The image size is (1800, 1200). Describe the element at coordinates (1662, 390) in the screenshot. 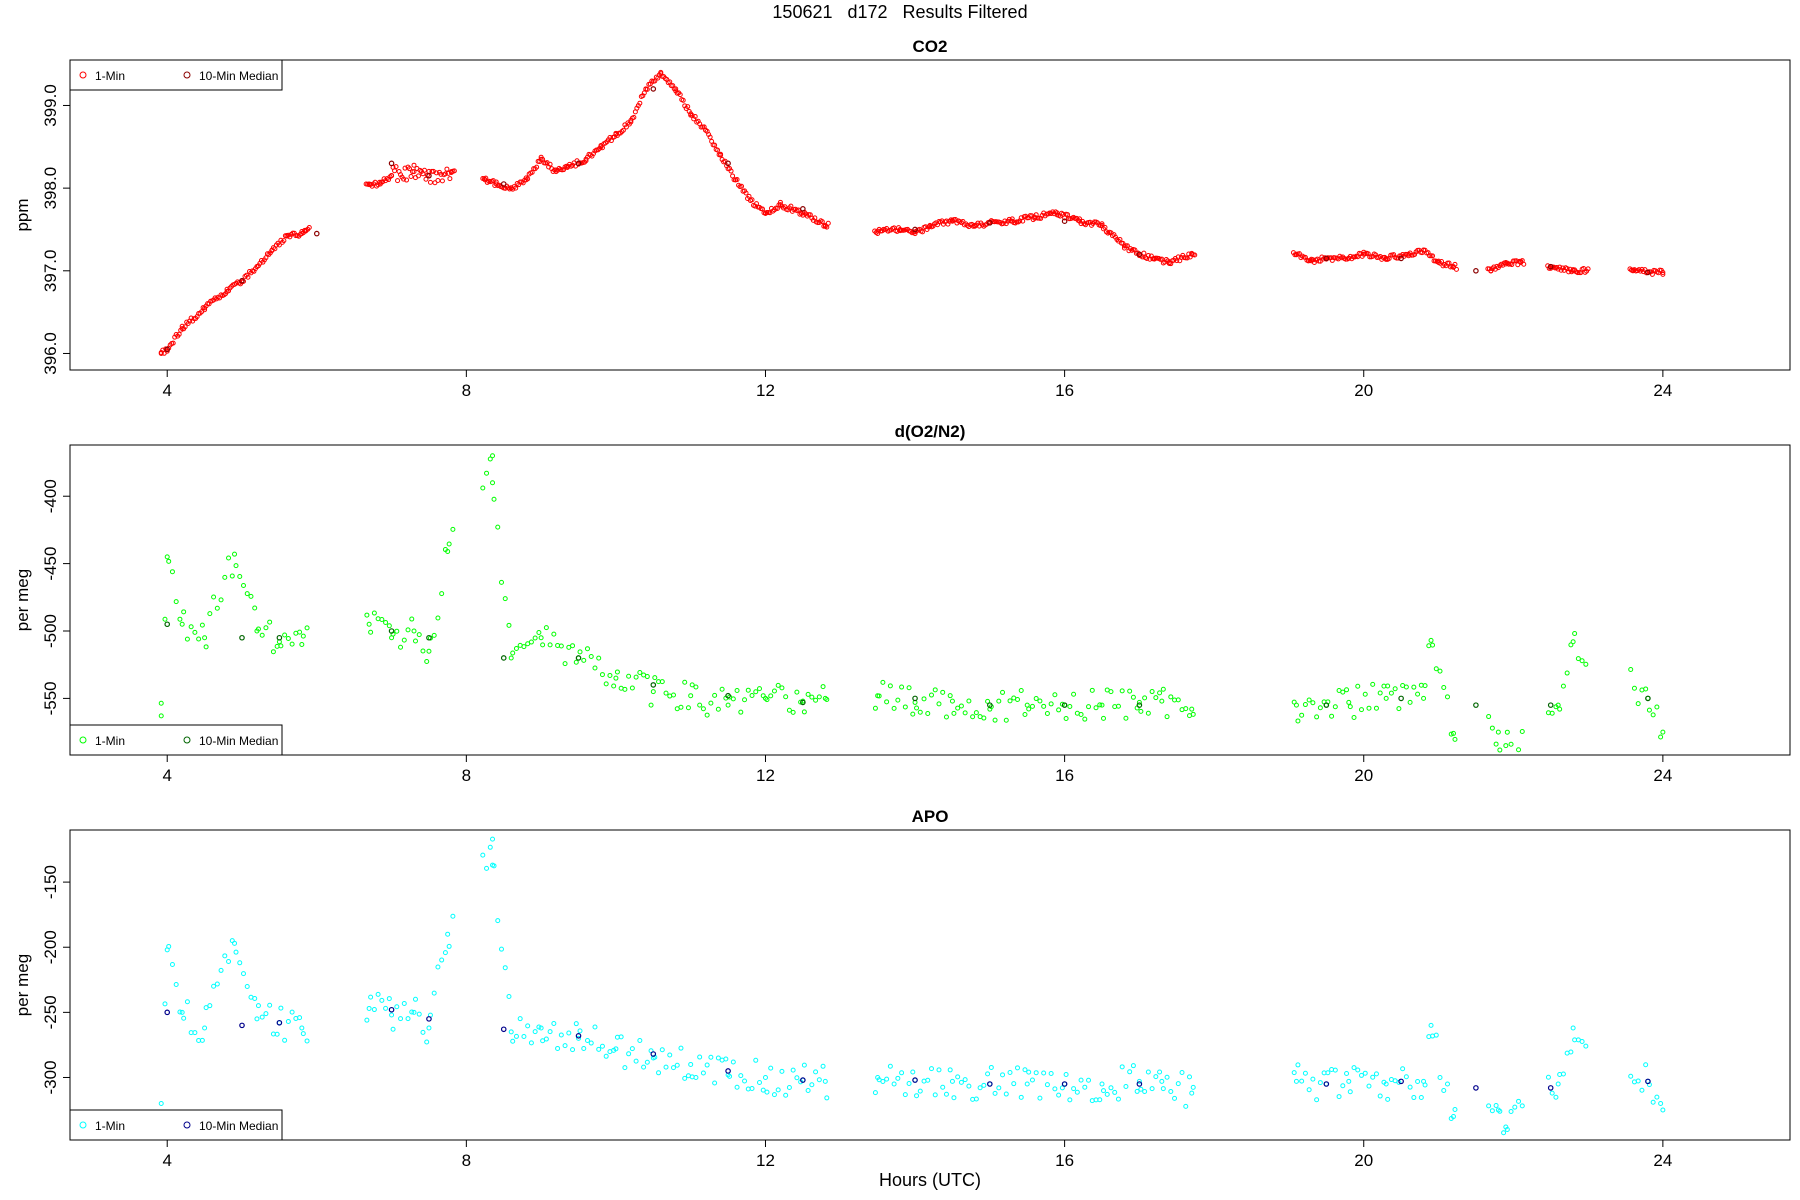

I see `co2-x-tick-label: 24` at that location.